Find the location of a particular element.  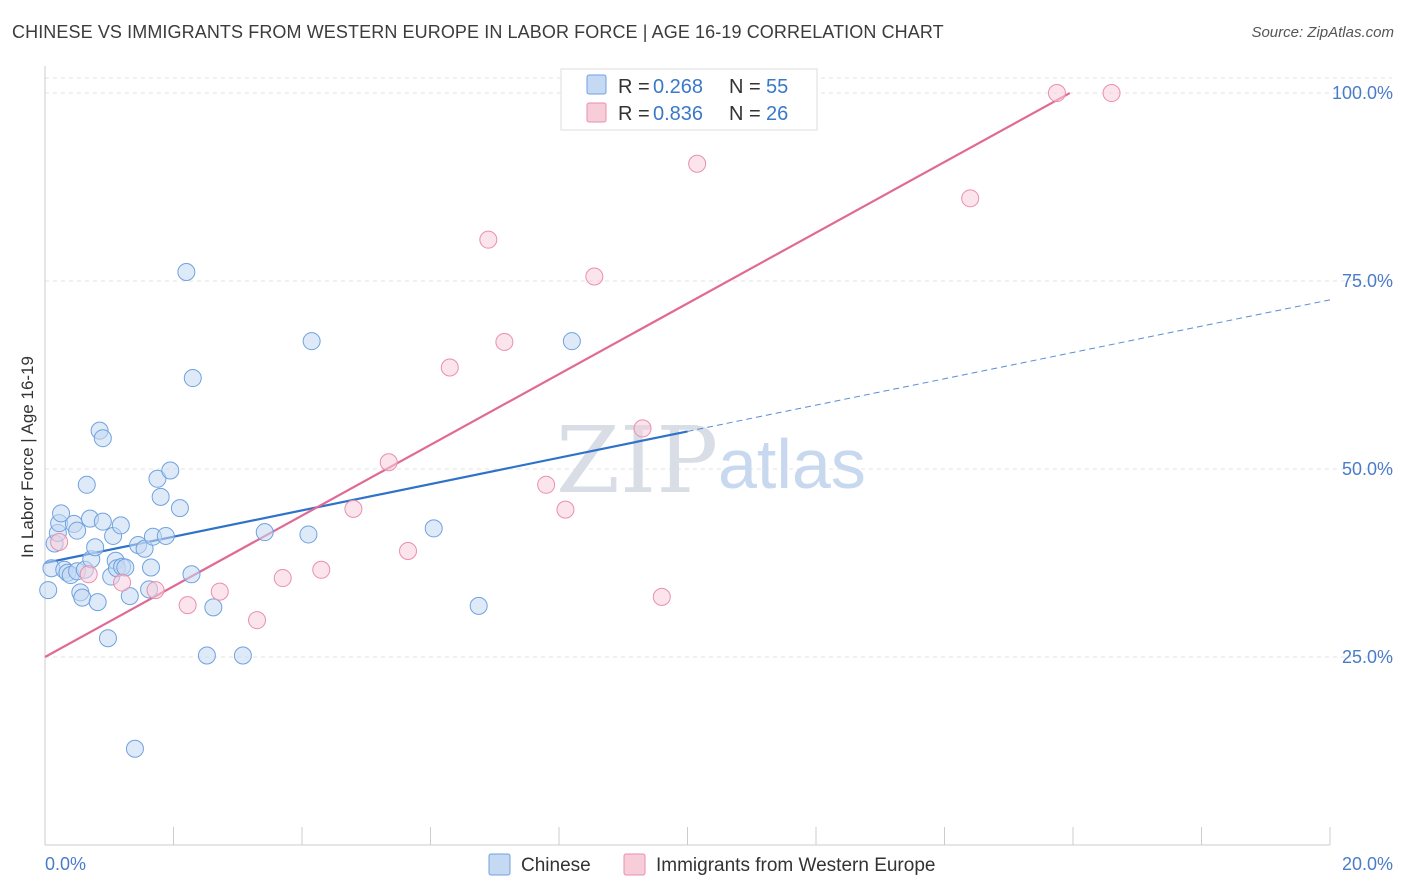

legend-n-label-chinese: N = is located at coordinates (745, 87).